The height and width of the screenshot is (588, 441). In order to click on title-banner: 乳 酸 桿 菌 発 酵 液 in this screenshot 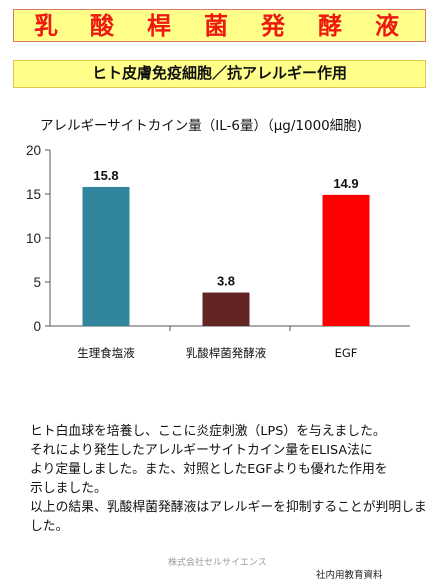, I will do `click(219, 25)`.